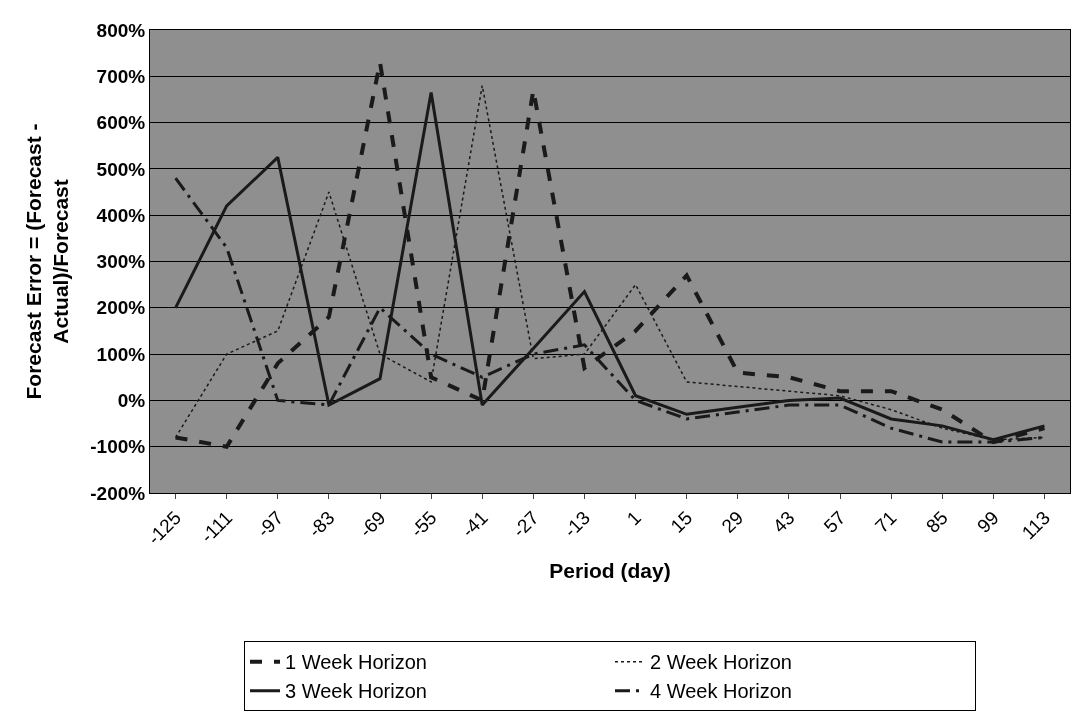 The image size is (1090, 723). Describe the element at coordinates (988, 522) in the screenshot. I see `x-tick-label: 99` at that location.